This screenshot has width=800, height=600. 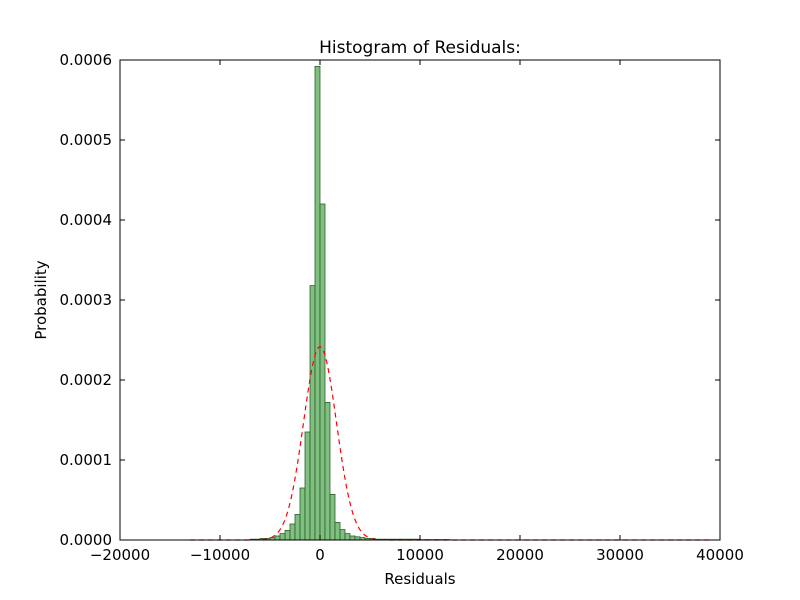 What do you see at coordinates (220, 555) in the screenshot?
I see `x-tick-label: −10000` at bounding box center [220, 555].